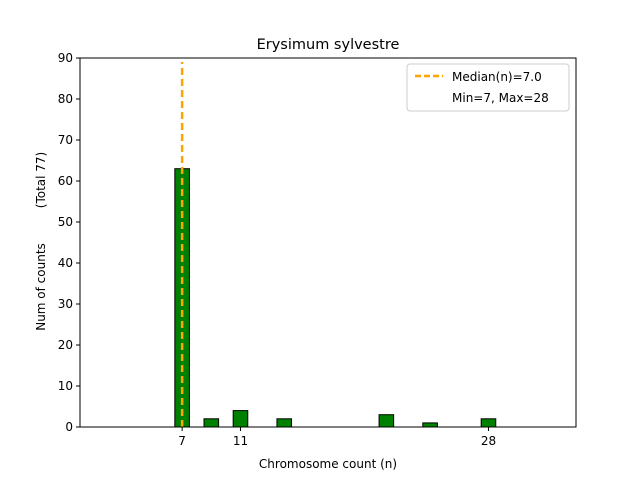 The height and width of the screenshot is (480, 640). What do you see at coordinates (65, 263) in the screenshot?
I see `y-tick-label: 40` at bounding box center [65, 263].